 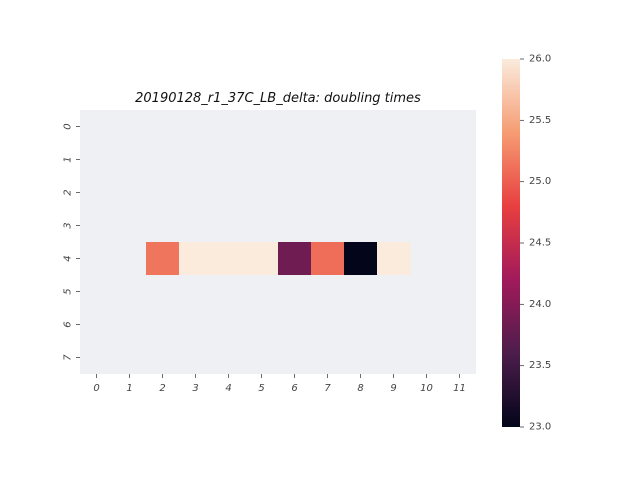 What do you see at coordinates (68, 357) in the screenshot?
I see `y-tick-label: 7` at bounding box center [68, 357].